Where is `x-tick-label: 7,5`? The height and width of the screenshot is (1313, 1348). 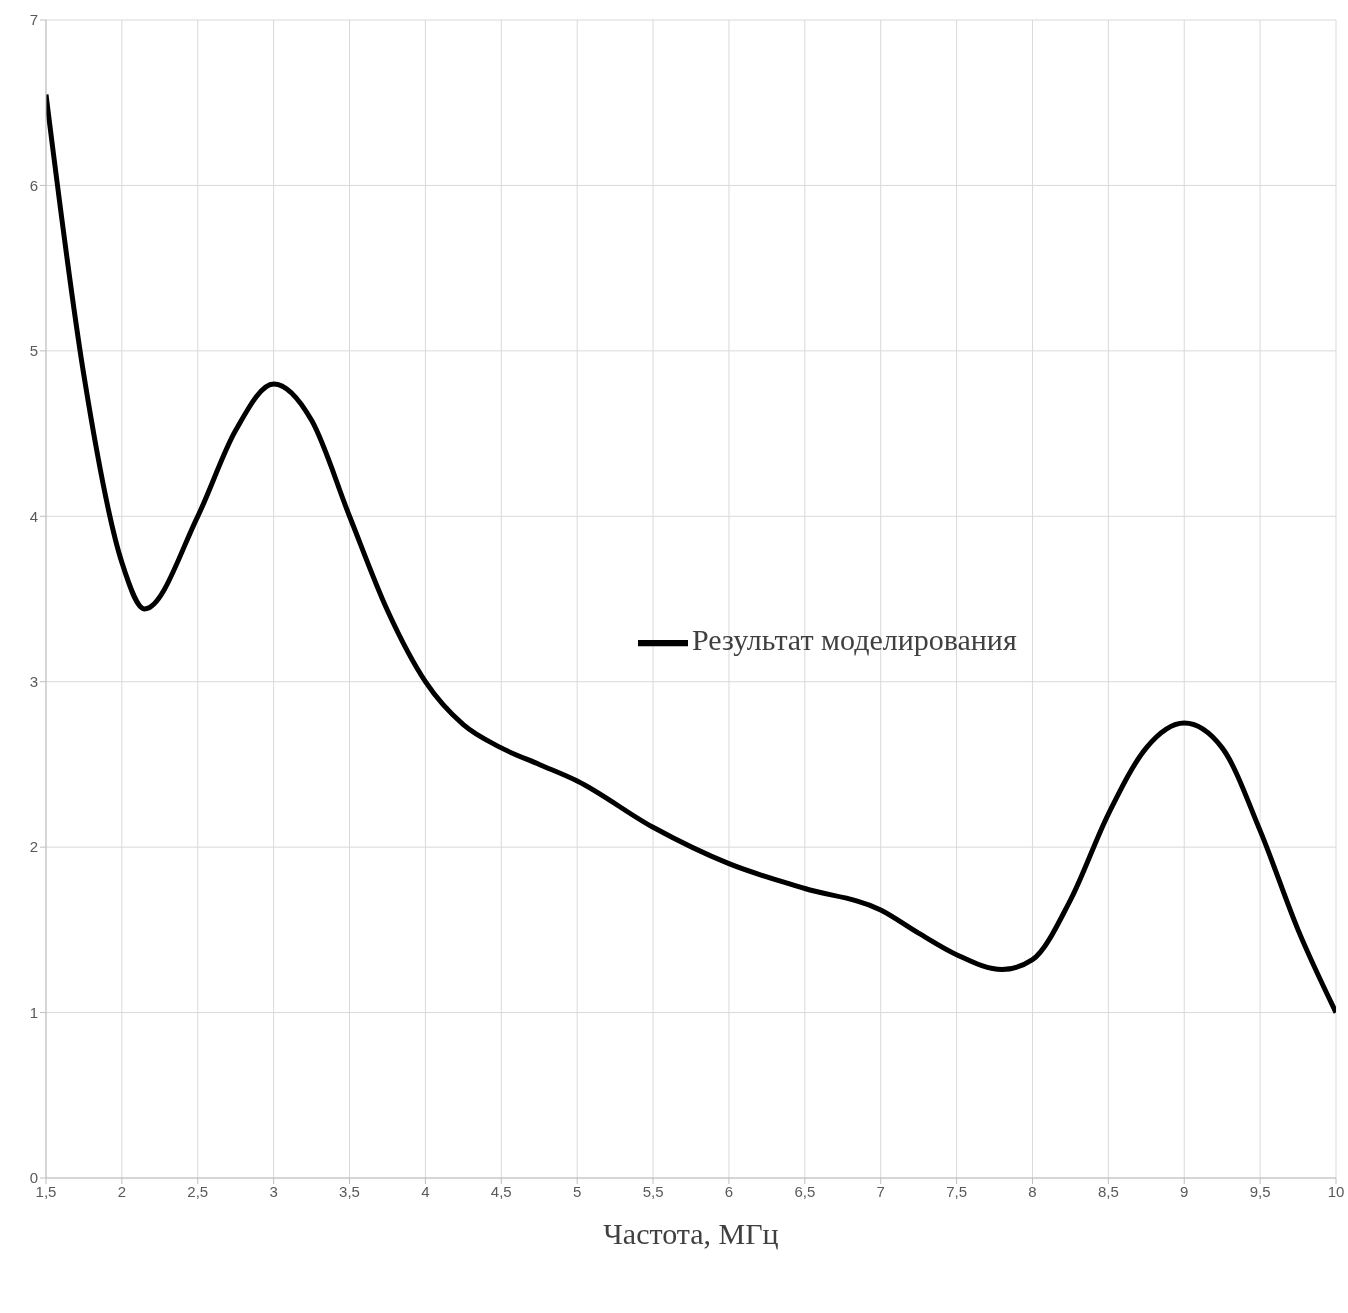
x-tick-label: 7,5 is located at coordinates (957, 1191).